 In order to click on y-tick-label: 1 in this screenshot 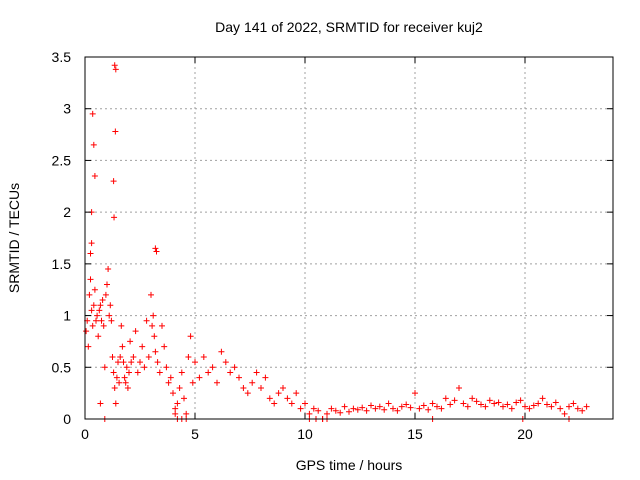, I will do `click(67, 316)`.